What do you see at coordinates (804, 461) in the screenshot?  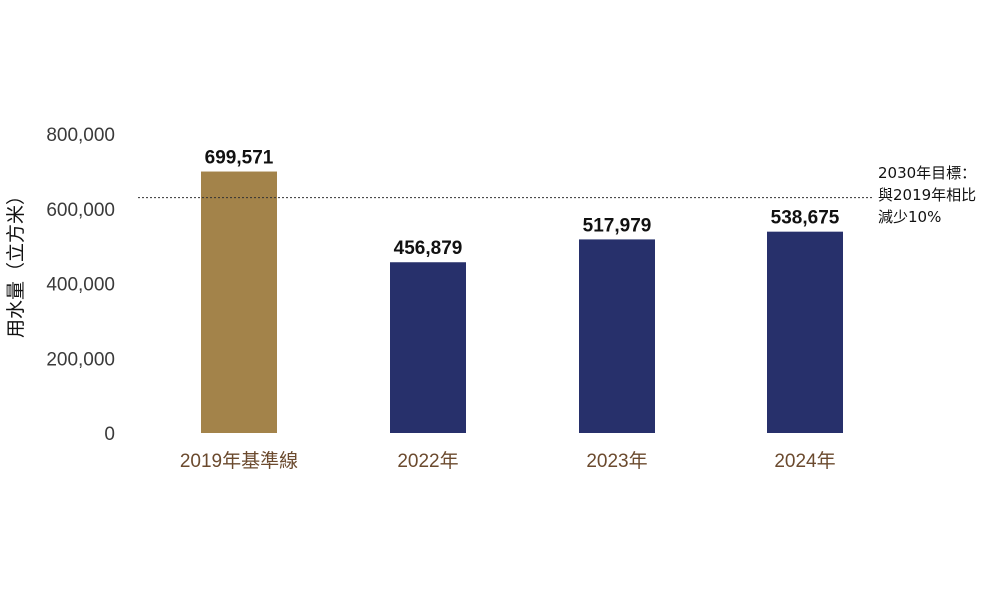 I see `category-label-4: 2024年` at bounding box center [804, 461].